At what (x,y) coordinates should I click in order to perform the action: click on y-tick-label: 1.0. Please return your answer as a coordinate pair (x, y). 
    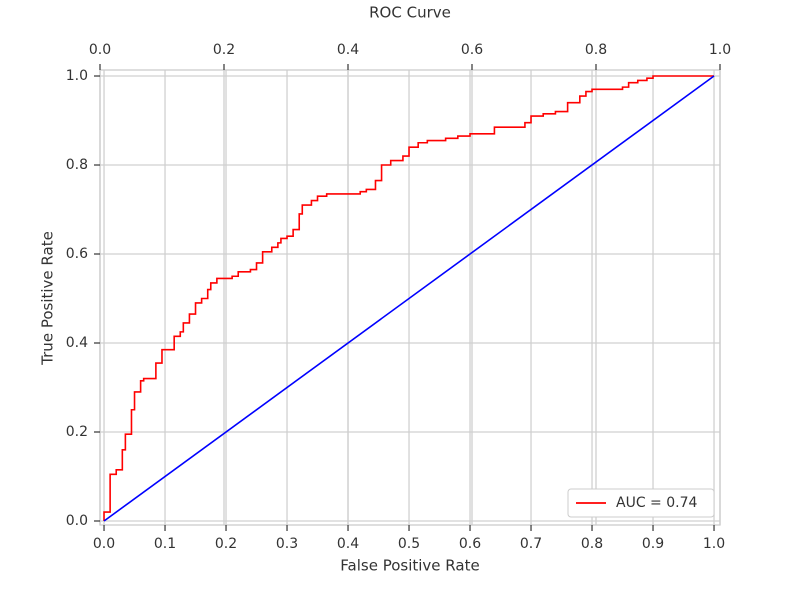
    Looking at the image, I should click on (77, 76).